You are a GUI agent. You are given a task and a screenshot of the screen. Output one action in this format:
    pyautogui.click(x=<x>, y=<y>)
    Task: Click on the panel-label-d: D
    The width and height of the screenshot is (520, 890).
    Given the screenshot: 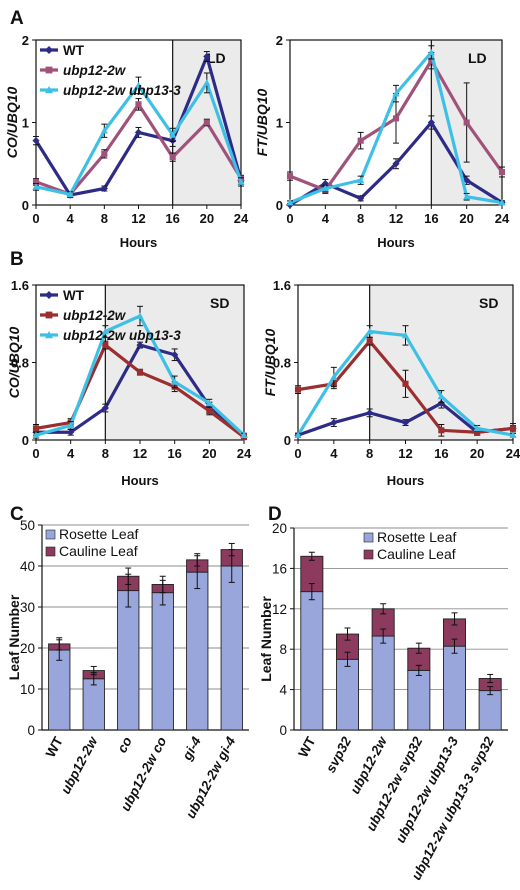 What is the action you would take?
    pyautogui.click(x=275, y=514)
    